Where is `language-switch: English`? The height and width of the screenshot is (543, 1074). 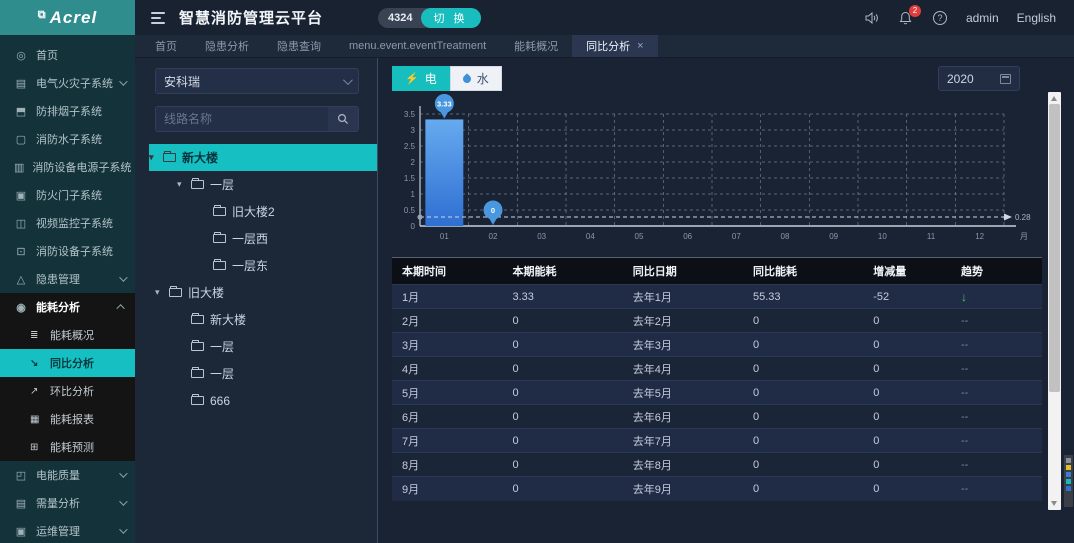 language-switch: English is located at coordinates (1036, 17).